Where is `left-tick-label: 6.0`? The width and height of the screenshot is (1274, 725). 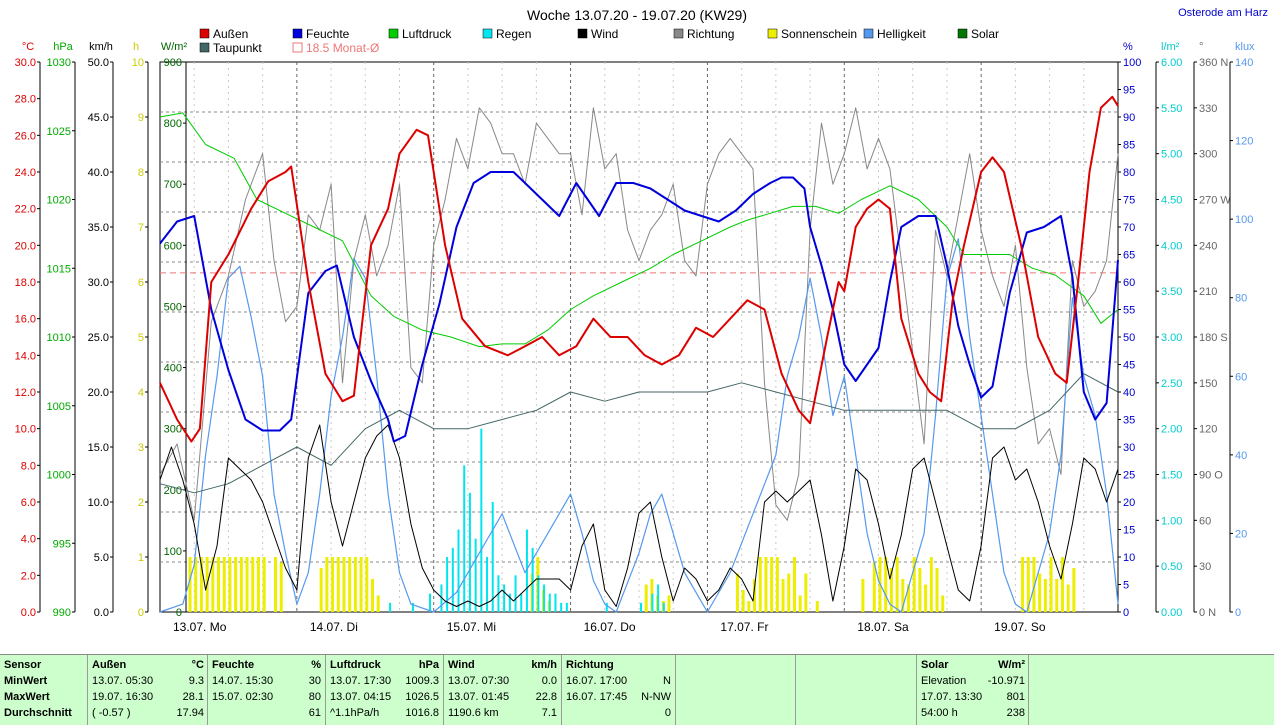
left-tick-label: 6.0 is located at coordinates (28, 503).